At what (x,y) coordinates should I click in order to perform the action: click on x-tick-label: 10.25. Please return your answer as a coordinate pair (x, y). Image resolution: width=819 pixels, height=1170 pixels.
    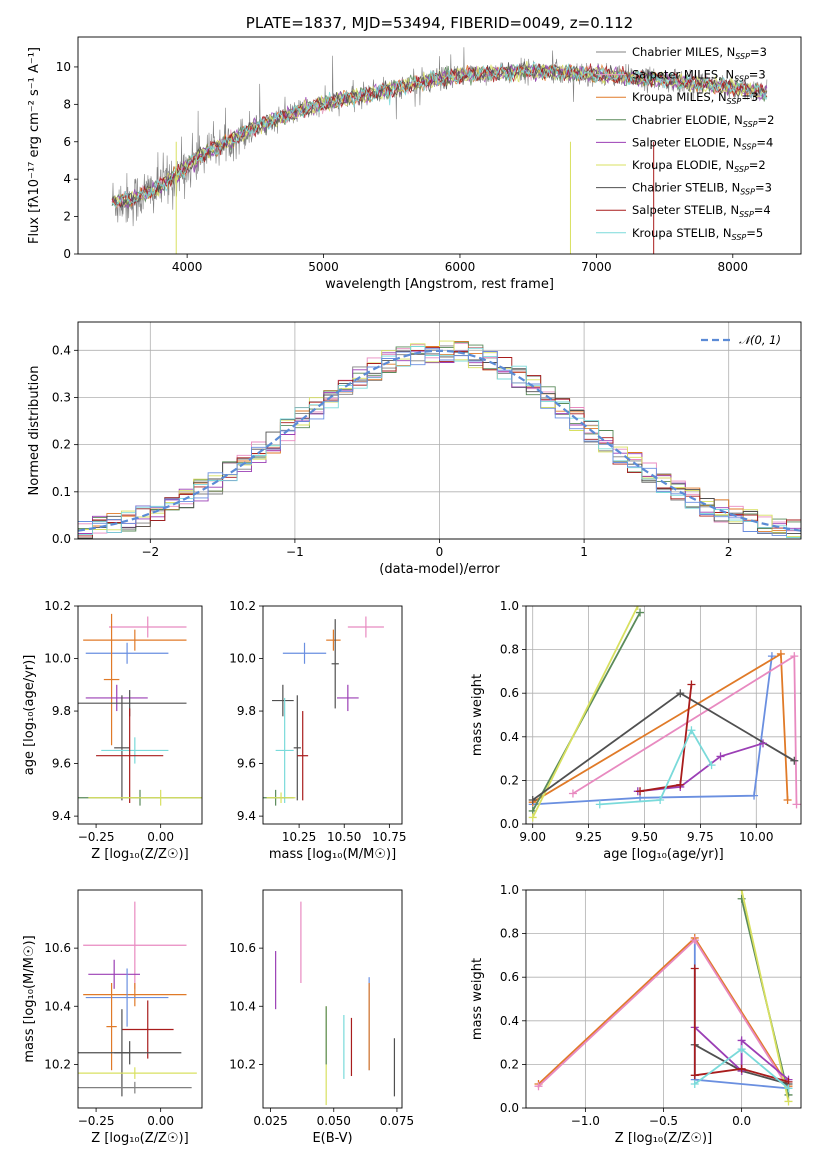
    Looking at the image, I should click on (299, 837).